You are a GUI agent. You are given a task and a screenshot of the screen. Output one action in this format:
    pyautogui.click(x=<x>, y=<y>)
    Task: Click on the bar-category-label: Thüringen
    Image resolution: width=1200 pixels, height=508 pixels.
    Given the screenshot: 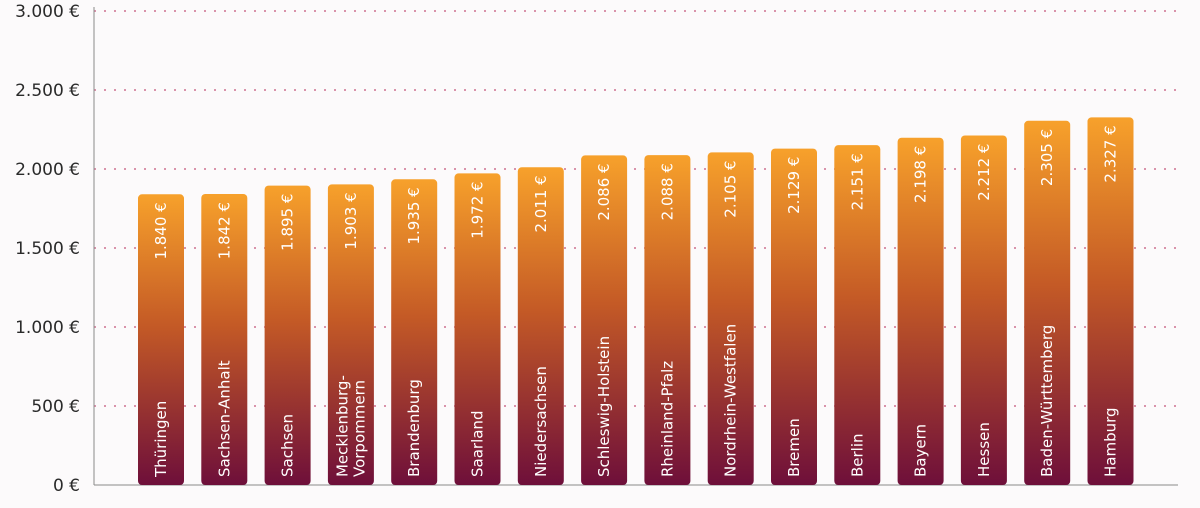 What is the action you would take?
    pyautogui.click(x=161, y=439)
    